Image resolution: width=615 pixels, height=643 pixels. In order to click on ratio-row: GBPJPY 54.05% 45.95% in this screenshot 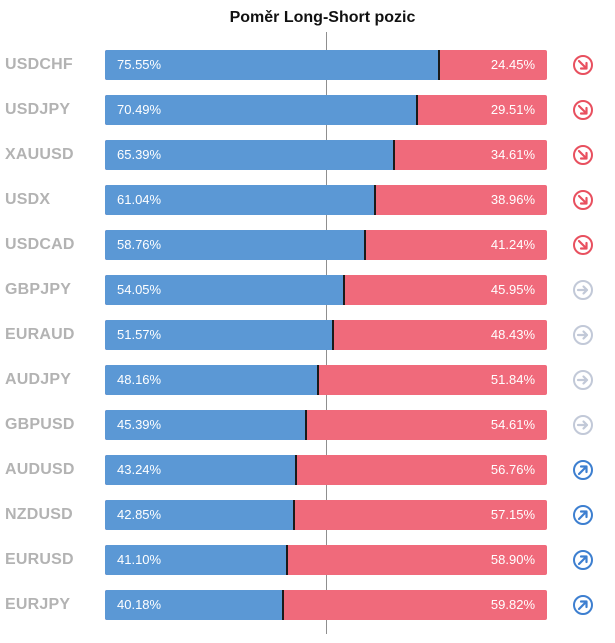, I will do `click(307, 290)`.